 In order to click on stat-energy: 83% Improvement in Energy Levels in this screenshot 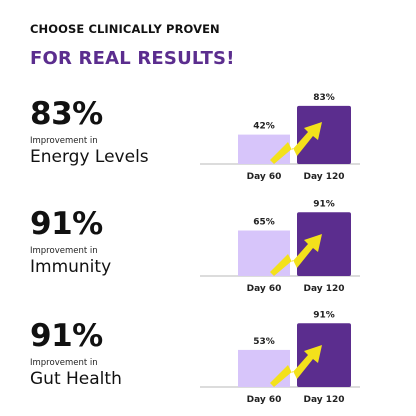, I will do `click(115, 131)`.